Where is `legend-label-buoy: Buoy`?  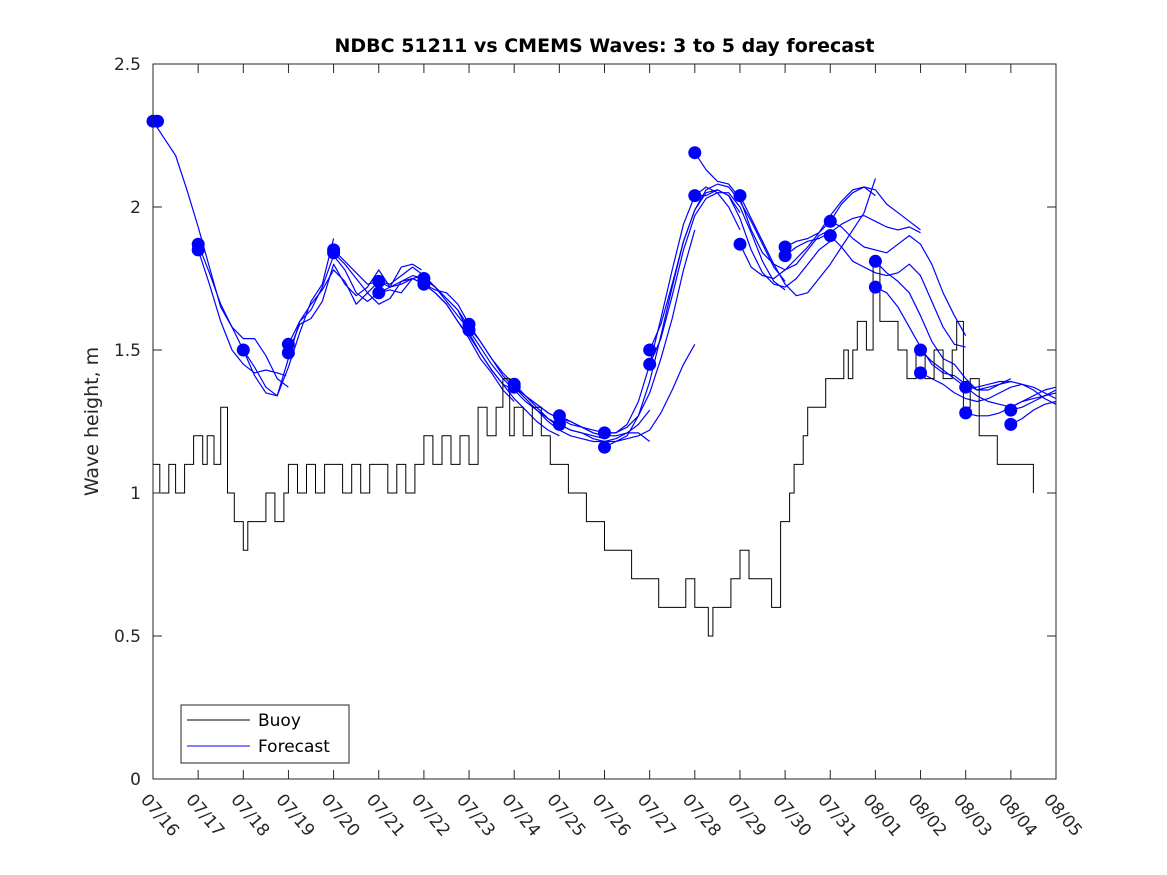
legend-label-buoy: Buoy is located at coordinates (279, 721).